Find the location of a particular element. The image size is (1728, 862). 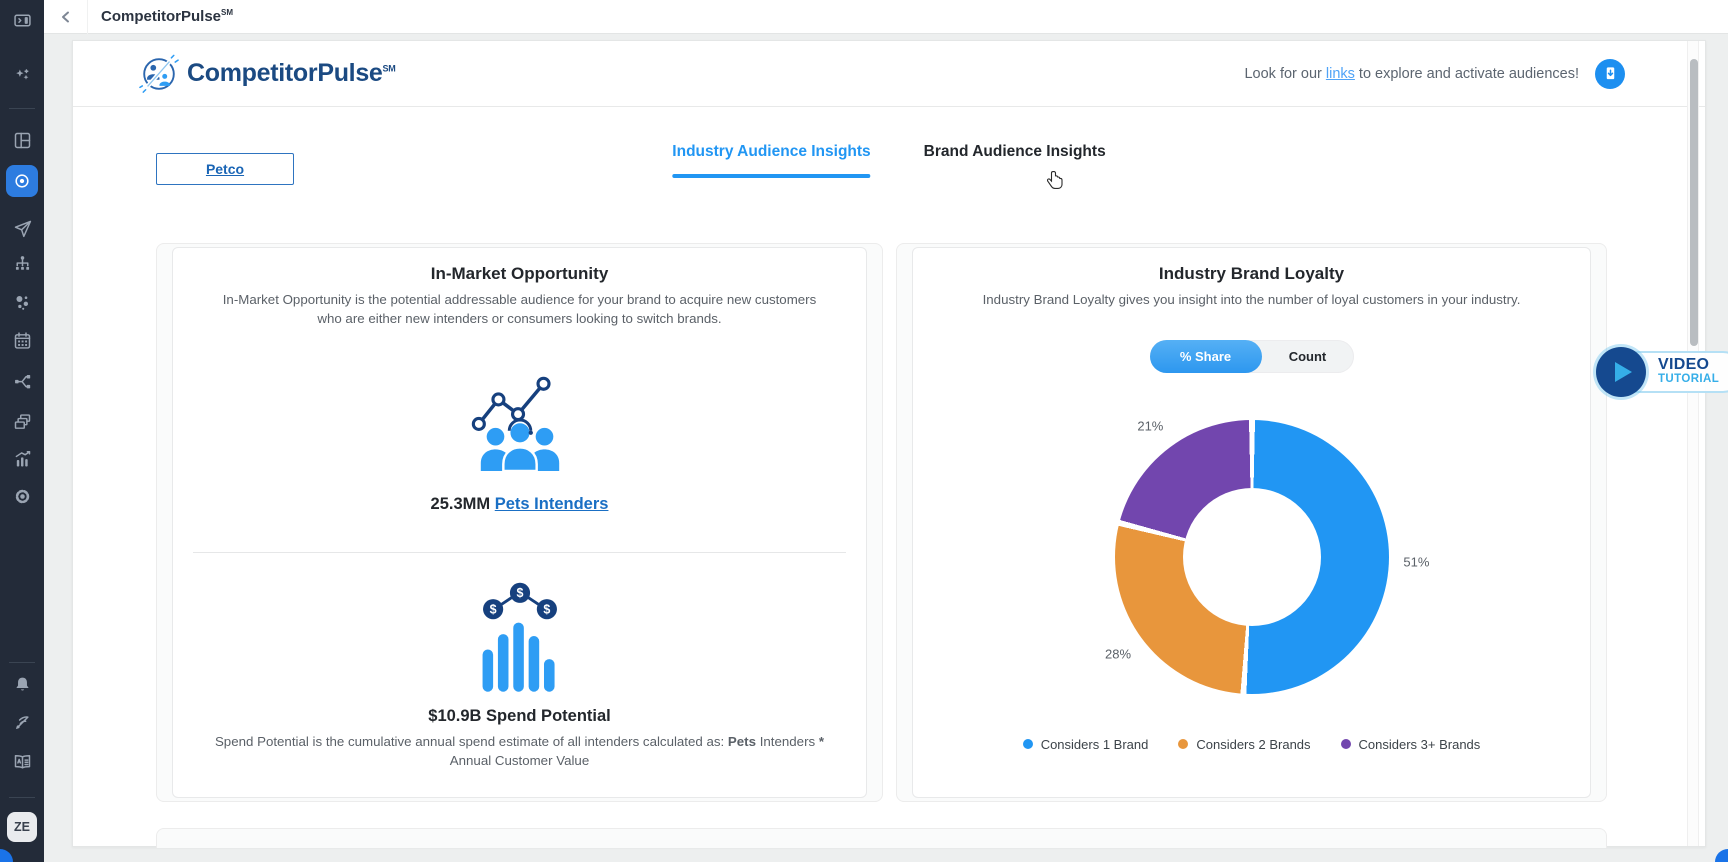

dashboard-icon is located at coordinates (22, 140).